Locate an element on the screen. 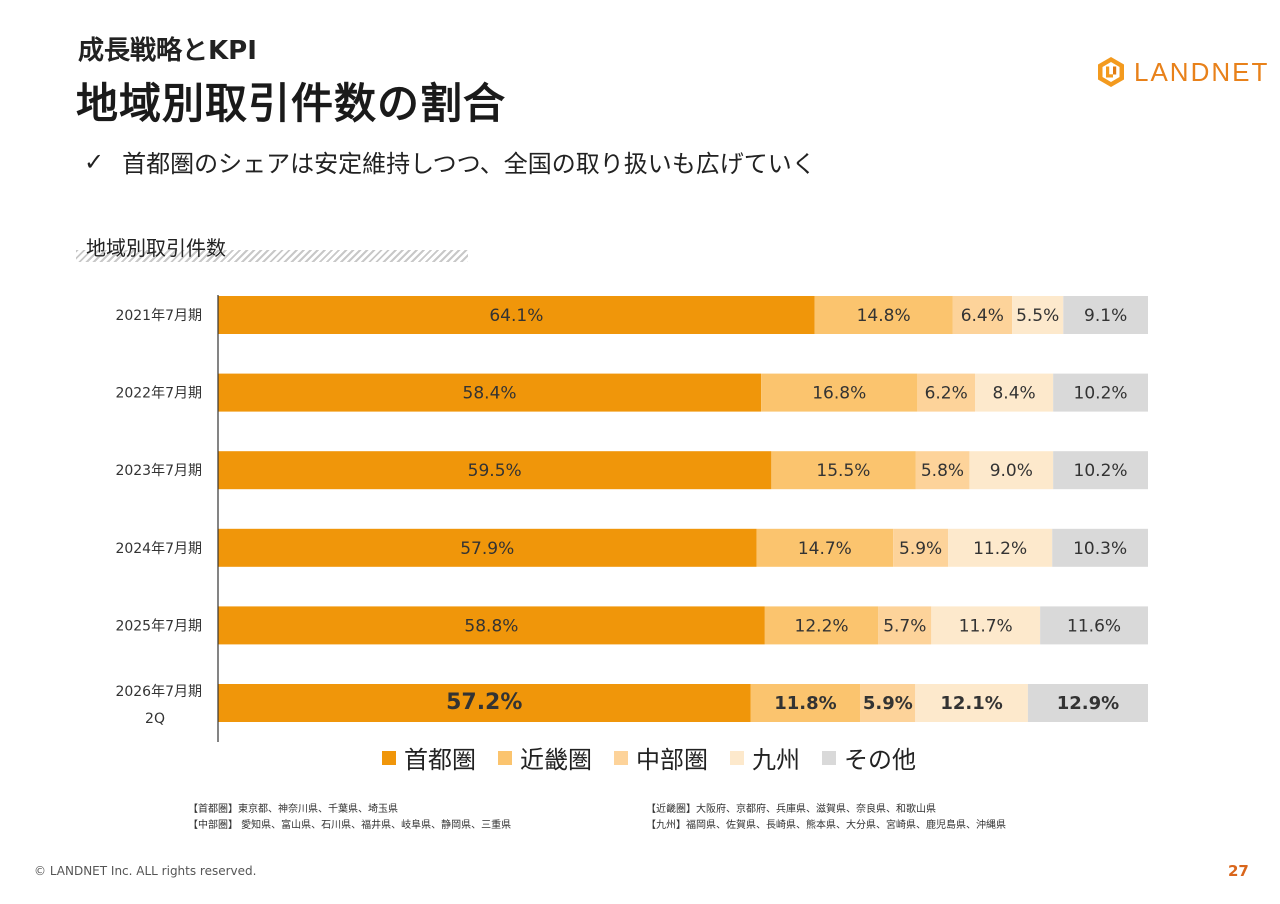 The image size is (1280, 904). data-label: 12.9% is located at coordinates (1088, 703).